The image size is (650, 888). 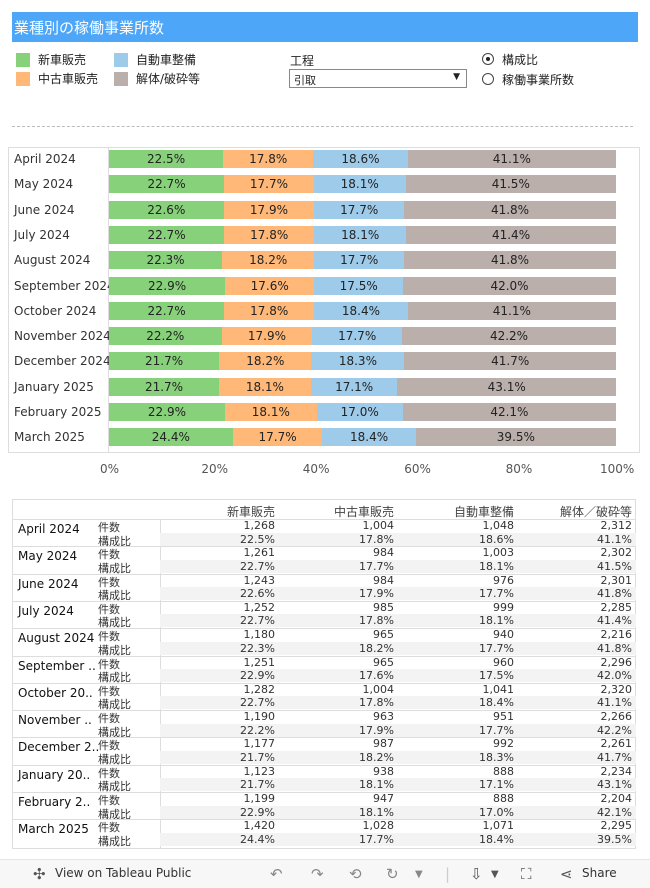 I want to click on bar-segment: 42.2%, so click(x=509, y=336).